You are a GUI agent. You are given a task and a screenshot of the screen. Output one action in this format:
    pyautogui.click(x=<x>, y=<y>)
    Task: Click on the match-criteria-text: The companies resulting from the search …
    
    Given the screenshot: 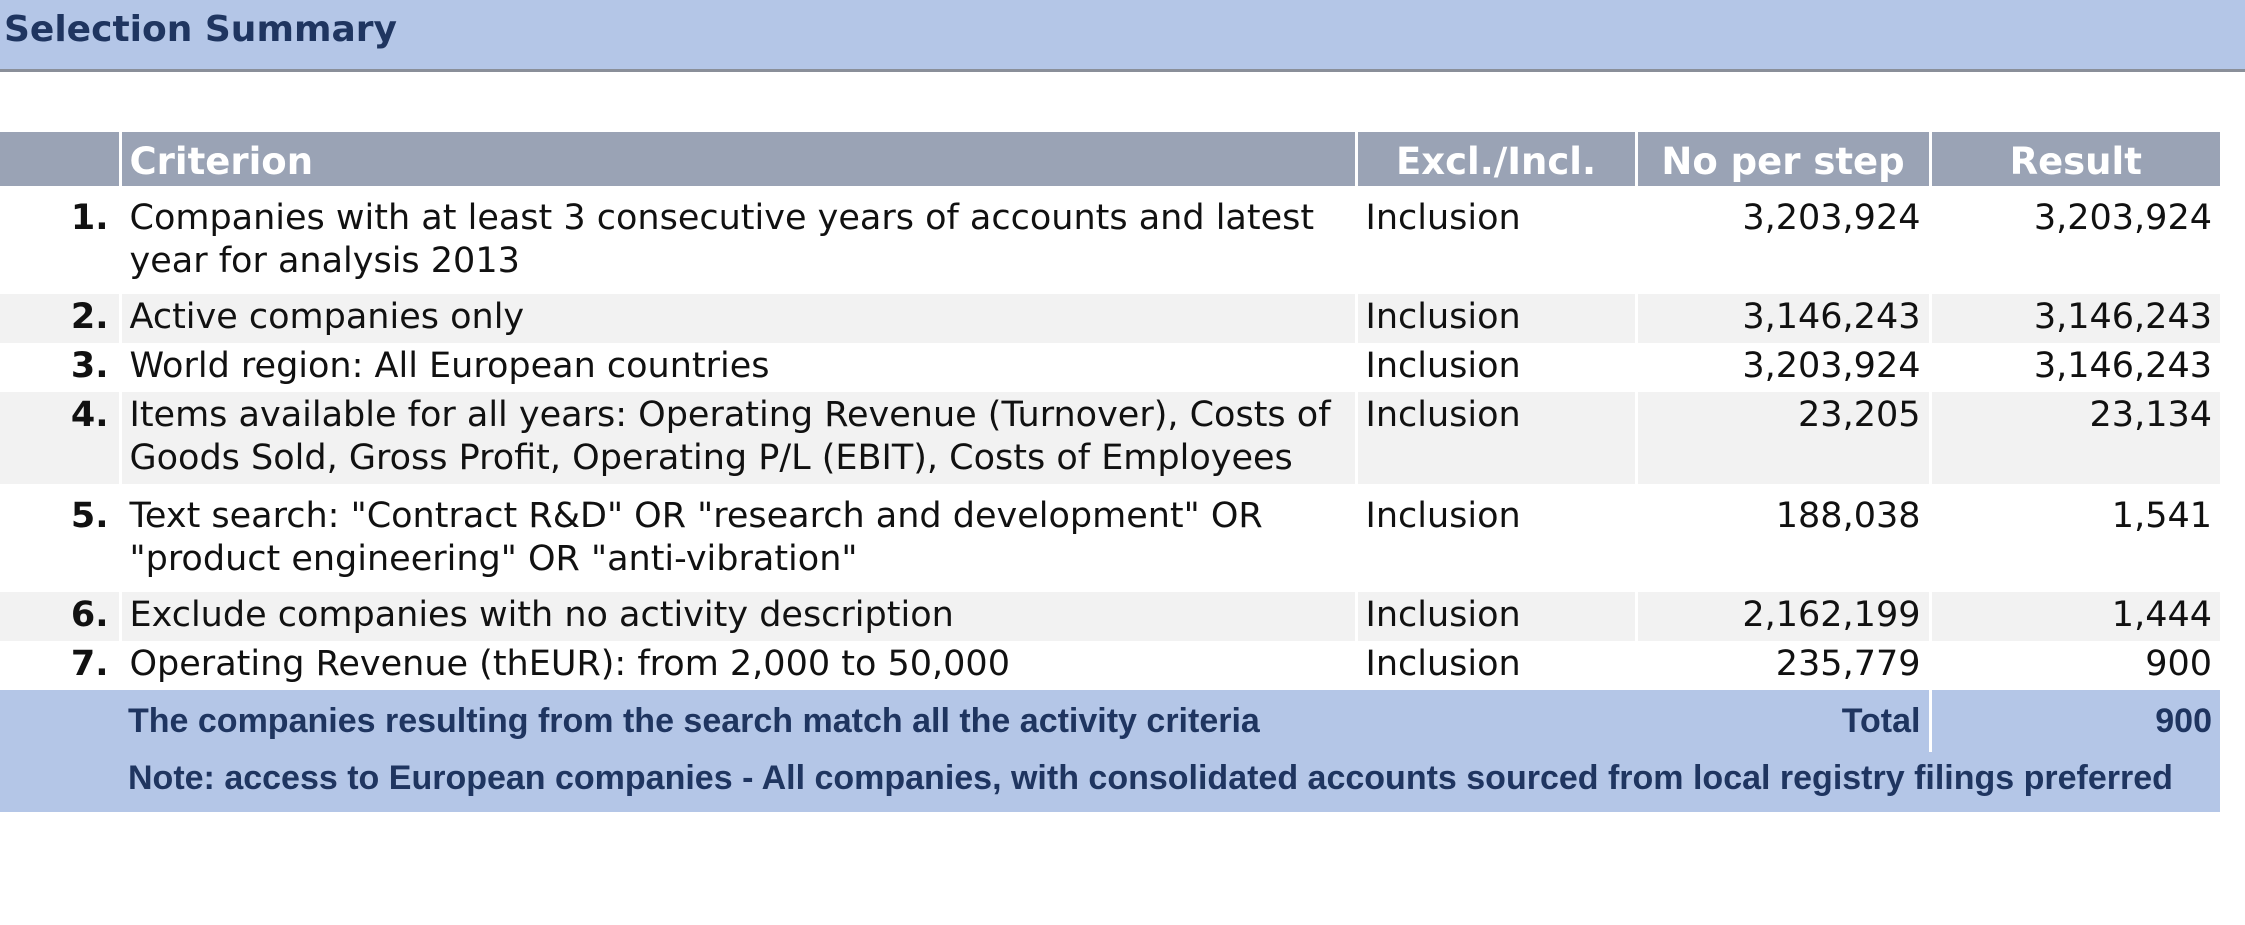 What is the action you would take?
    pyautogui.click(x=1025, y=721)
    